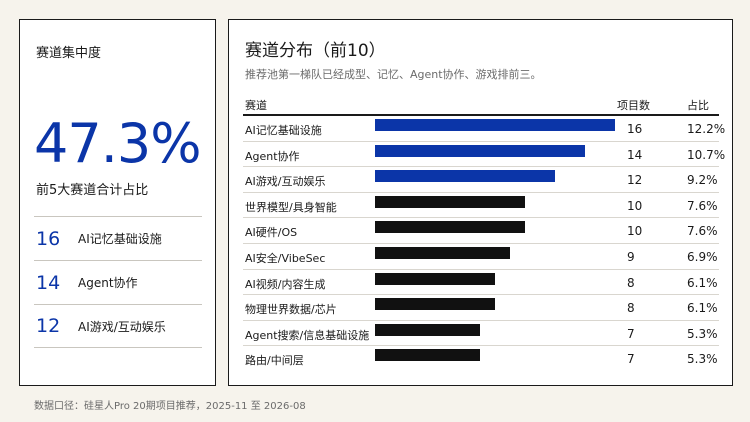 Image resolution: width=750 pixels, height=422 pixels. Describe the element at coordinates (635, 129) in the screenshot. I see `sector-count: 16` at that location.